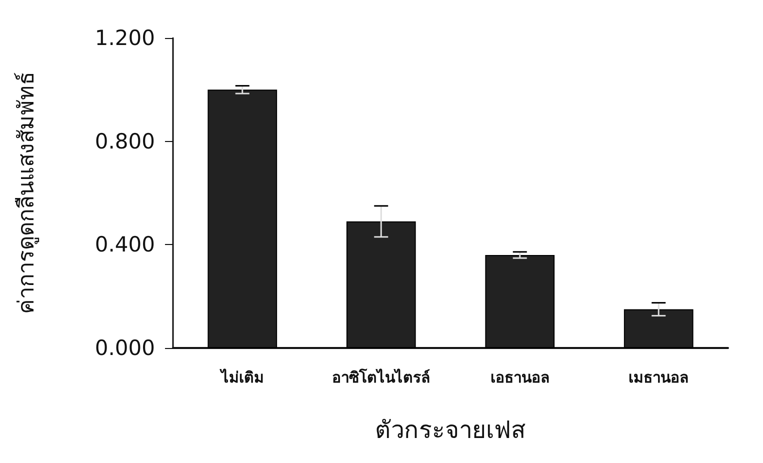  What do you see at coordinates (520, 377) in the screenshot?
I see `x-tick-label: เอธานอล` at bounding box center [520, 377].